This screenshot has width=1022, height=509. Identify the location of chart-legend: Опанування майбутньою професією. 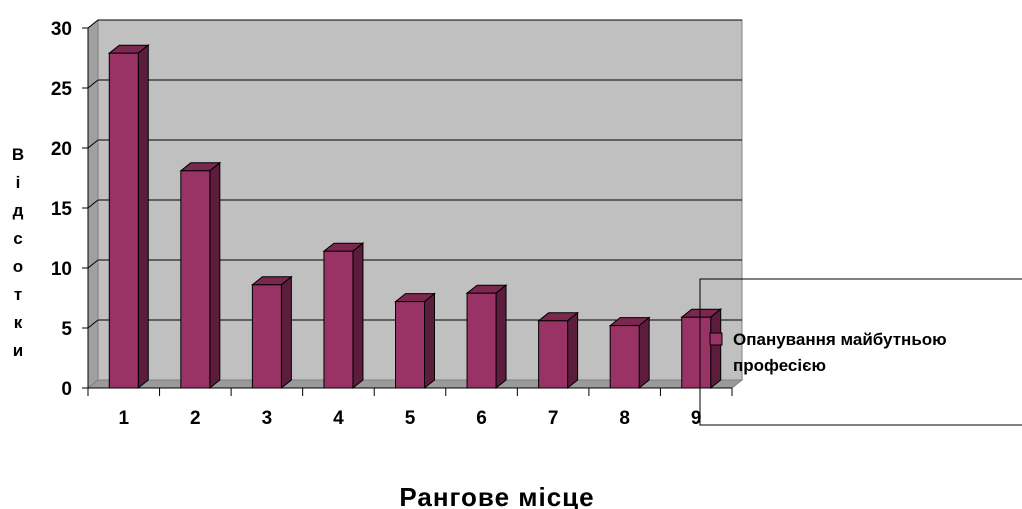
(860, 352).